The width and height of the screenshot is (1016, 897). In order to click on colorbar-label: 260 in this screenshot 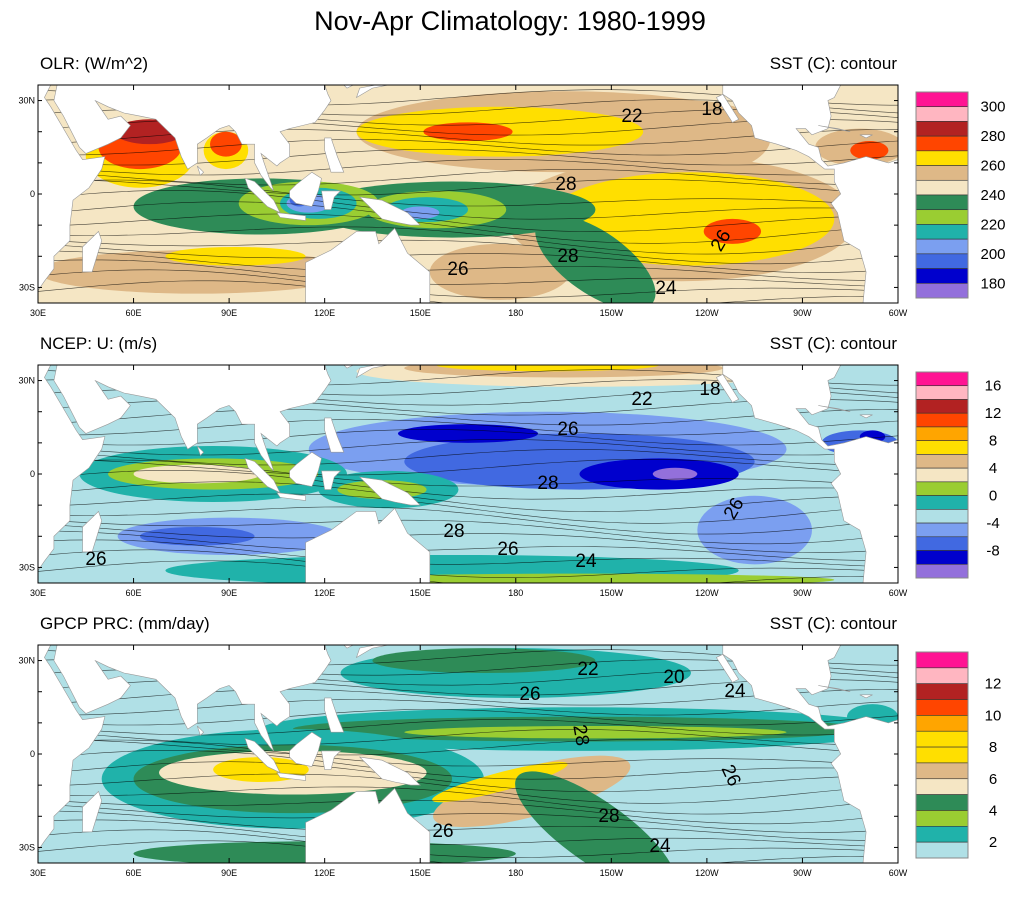, I will do `click(992, 166)`.